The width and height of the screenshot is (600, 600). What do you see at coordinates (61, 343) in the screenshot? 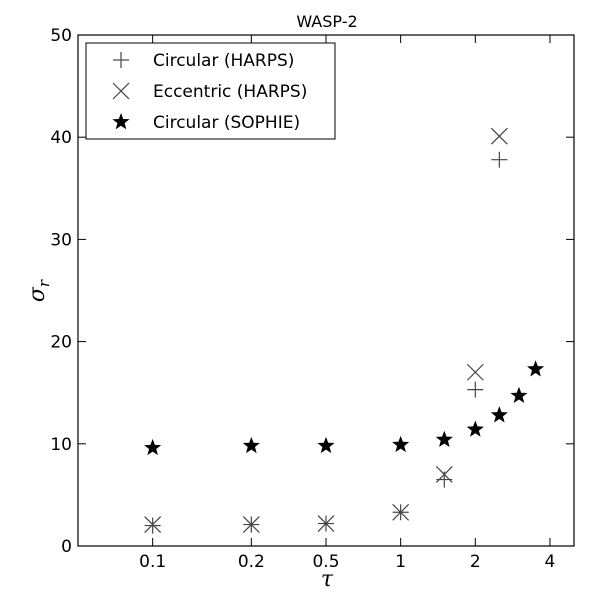
I see `y-tick-label: 20` at bounding box center [61, 343].